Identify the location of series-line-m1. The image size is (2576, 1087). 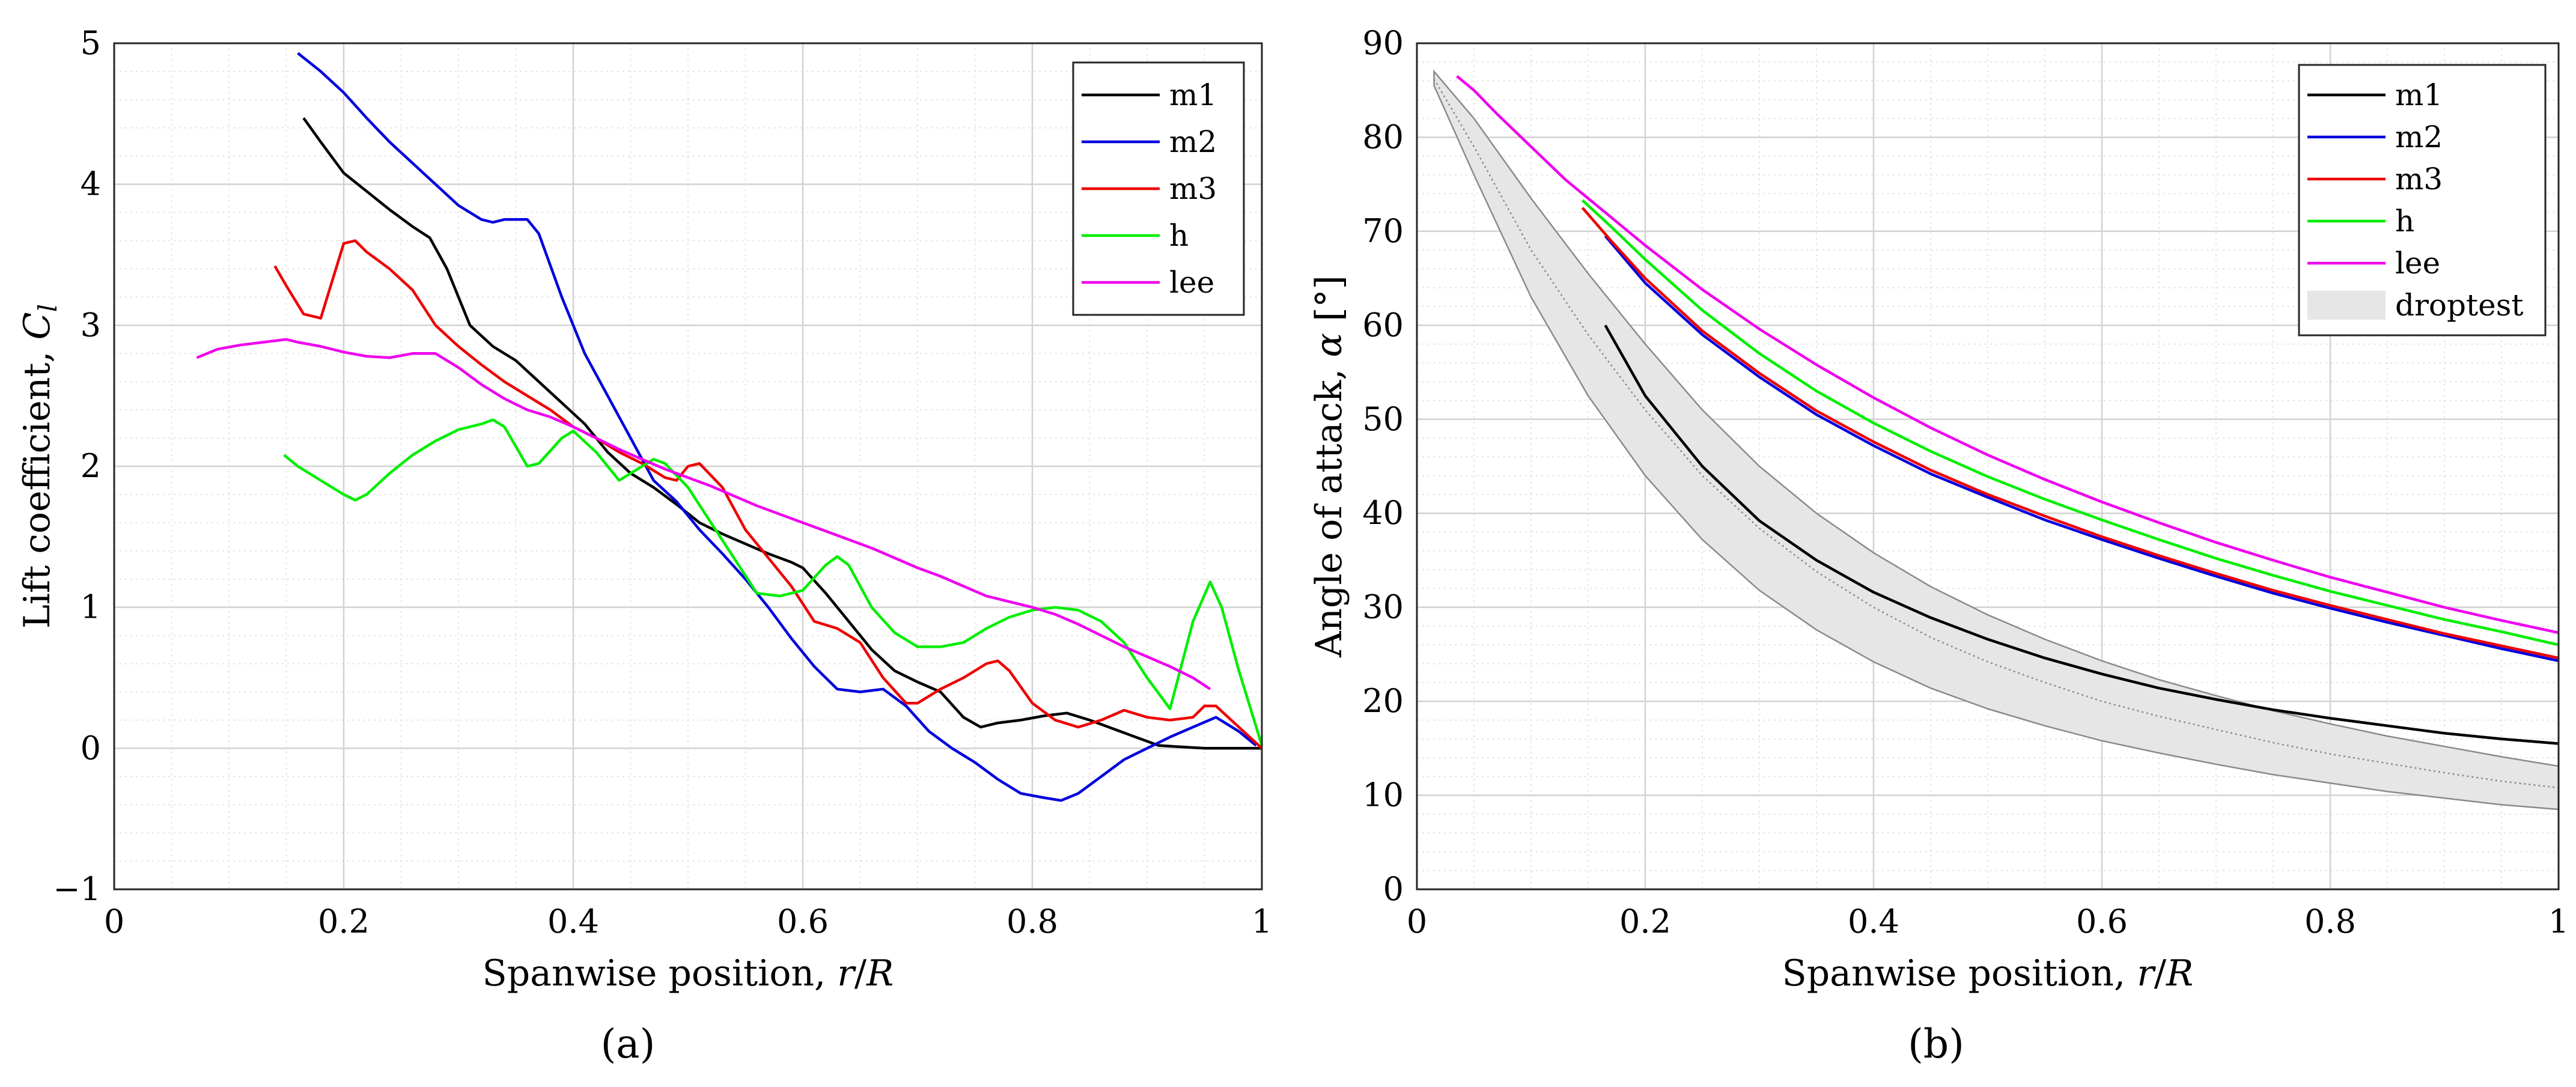
(2081, 534).